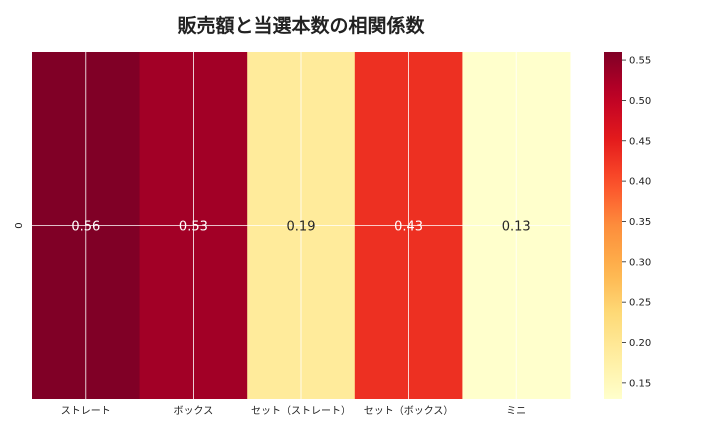 This screenshot has width=720, height=432. I want to click on x-axis-ticks: ストレート ボックス セット（ストレート） セット（ボックス） ミニ, so click(293, 411).